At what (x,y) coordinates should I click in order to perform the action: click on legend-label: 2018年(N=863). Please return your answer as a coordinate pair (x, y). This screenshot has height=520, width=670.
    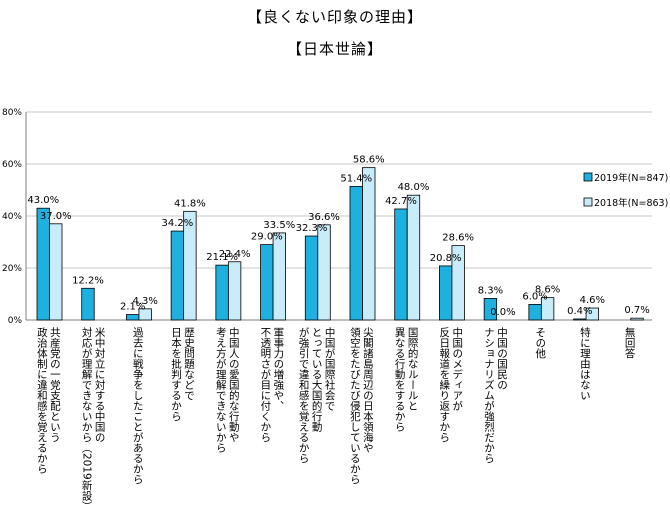
    Looking at the image, I should click on (631, 203).